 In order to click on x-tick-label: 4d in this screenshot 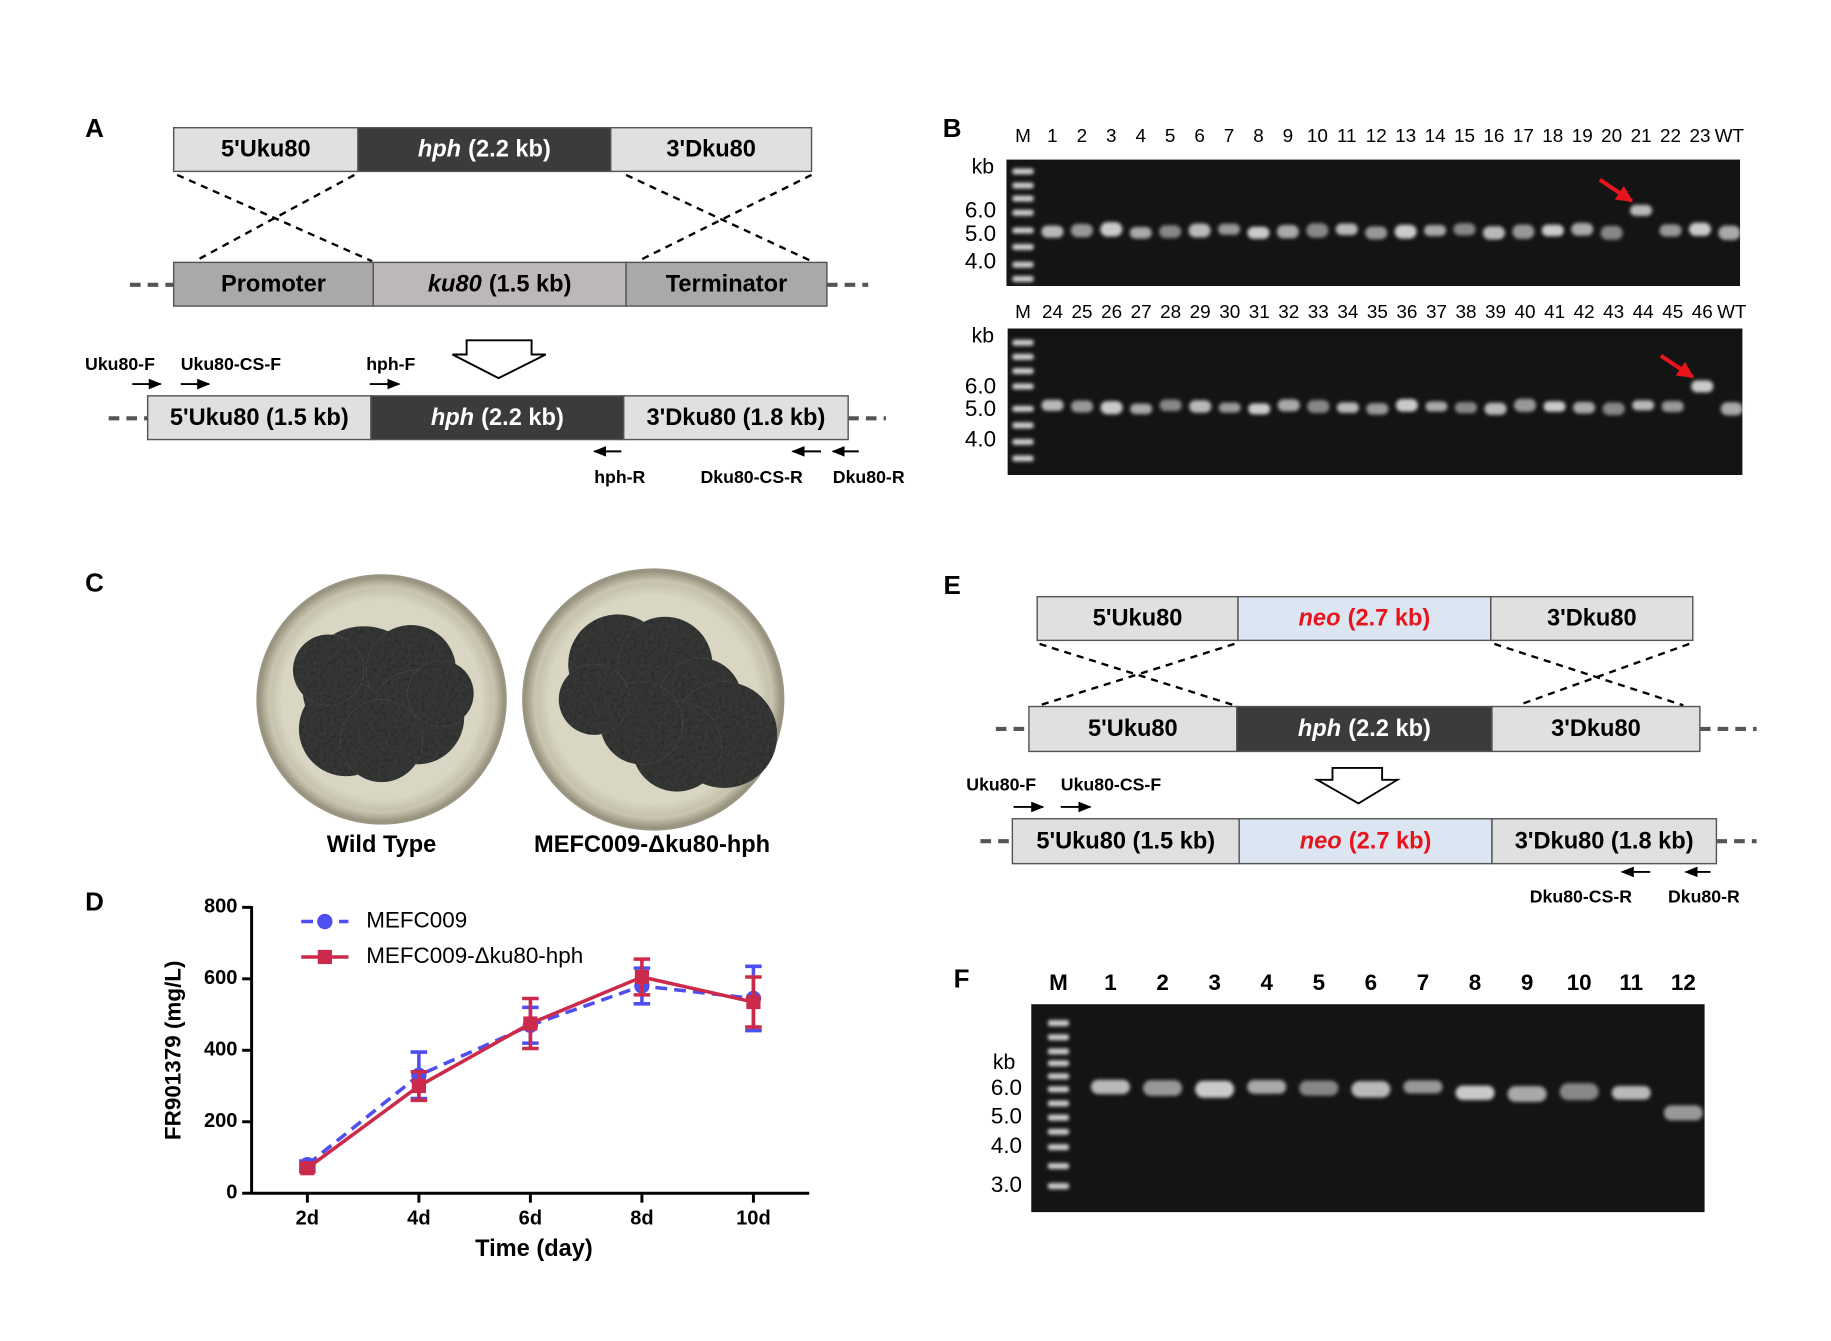, I will do `click(418, 1219)`.